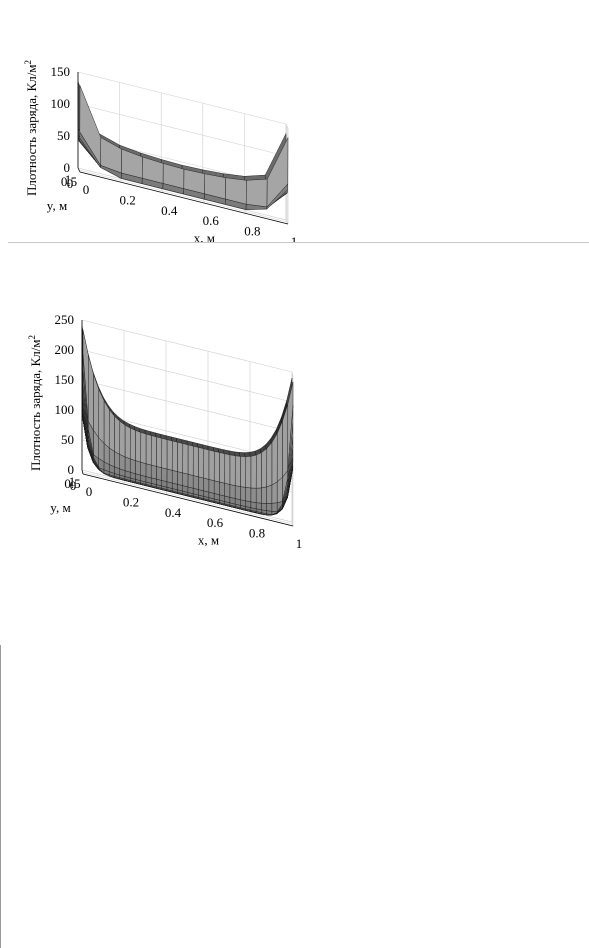 This screenshot has height=948, width=589. I want to click on z-axis-label-superscript: 2, so click(32, 337).